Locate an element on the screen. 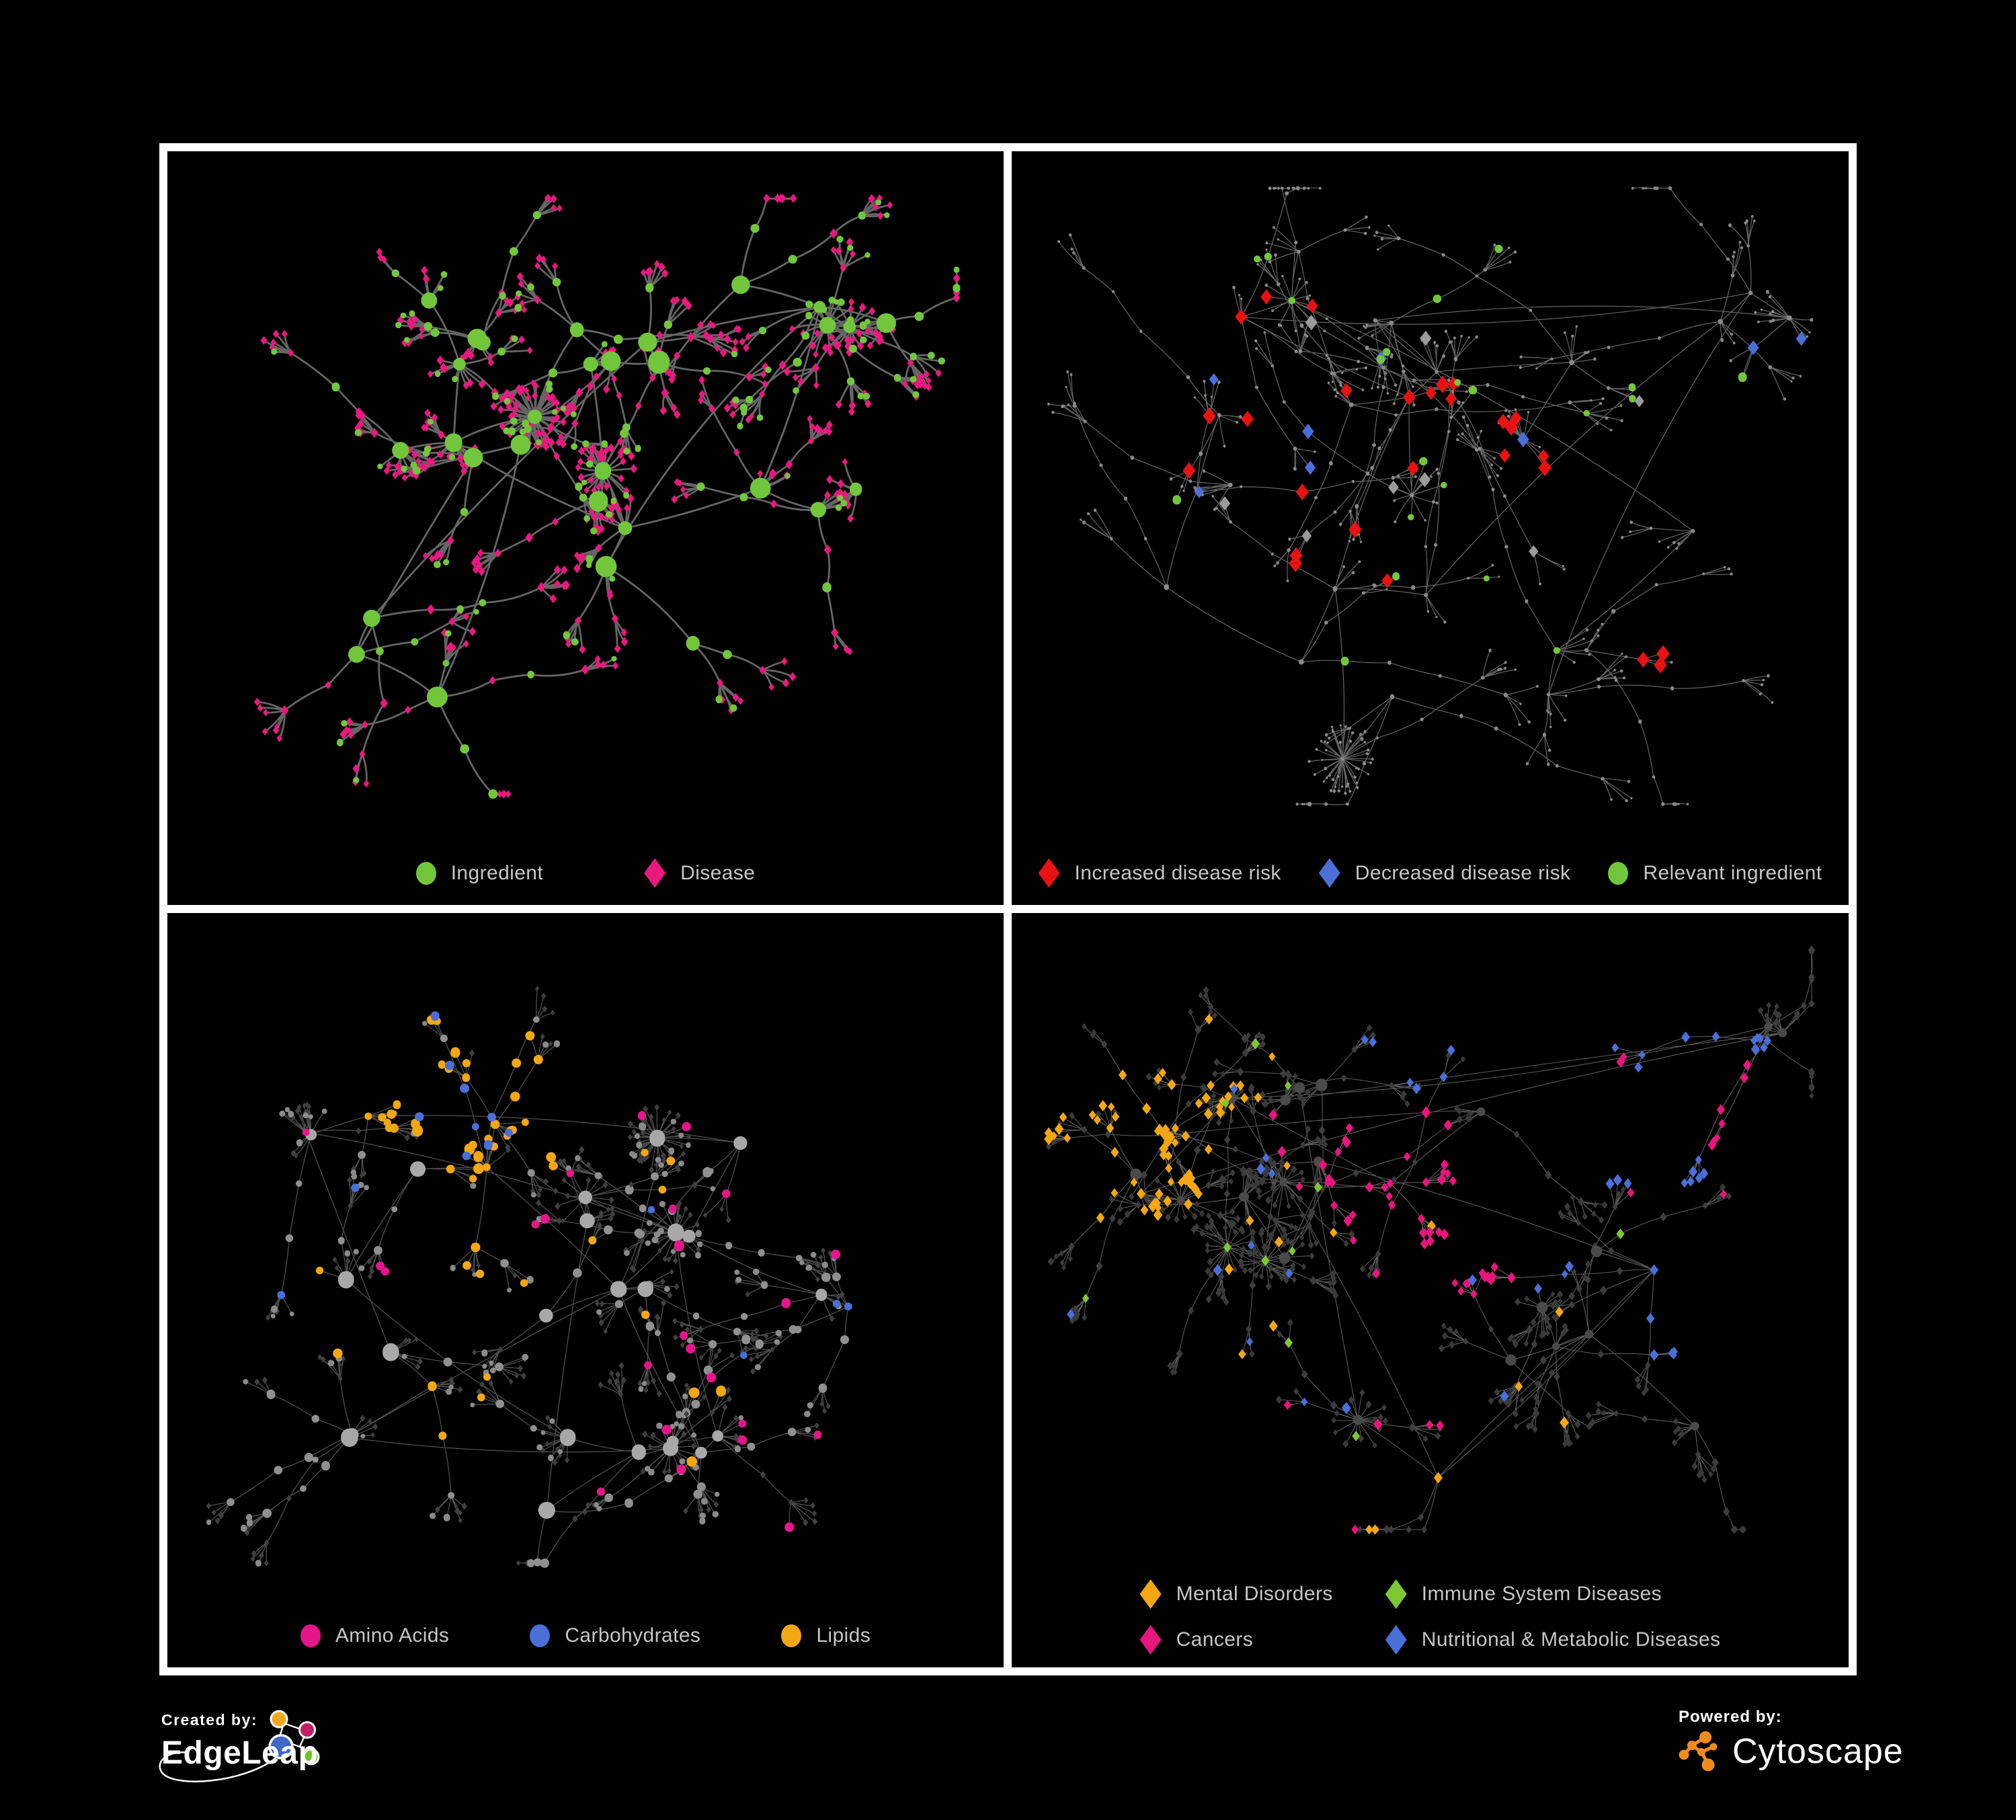 This screenshot has height=1820, width=2016. powered-by-label: Powered by: is located at coordinates (1730, 1717).